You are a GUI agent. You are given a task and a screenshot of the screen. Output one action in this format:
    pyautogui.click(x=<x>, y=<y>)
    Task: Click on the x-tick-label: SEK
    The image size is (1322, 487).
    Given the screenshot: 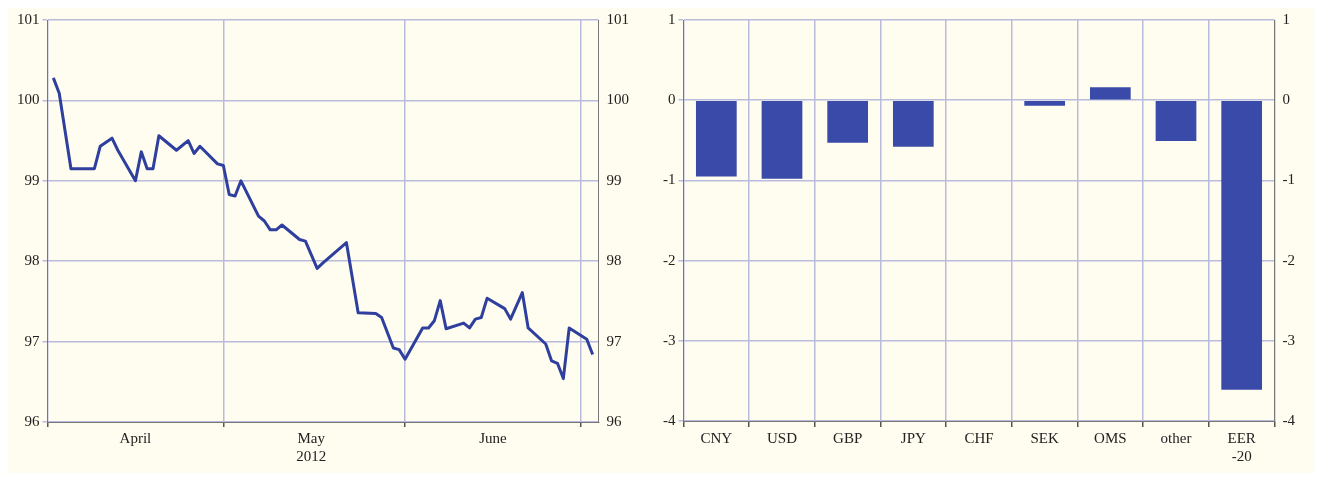 What is the action you would take?
    pyautogui.click(x=1044, y=437)
    